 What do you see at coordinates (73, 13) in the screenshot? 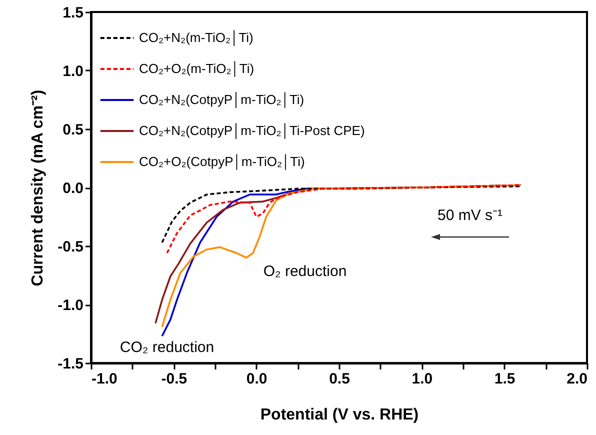
I see `y-tick-label: 1.5` at bounding box center [73, 13].